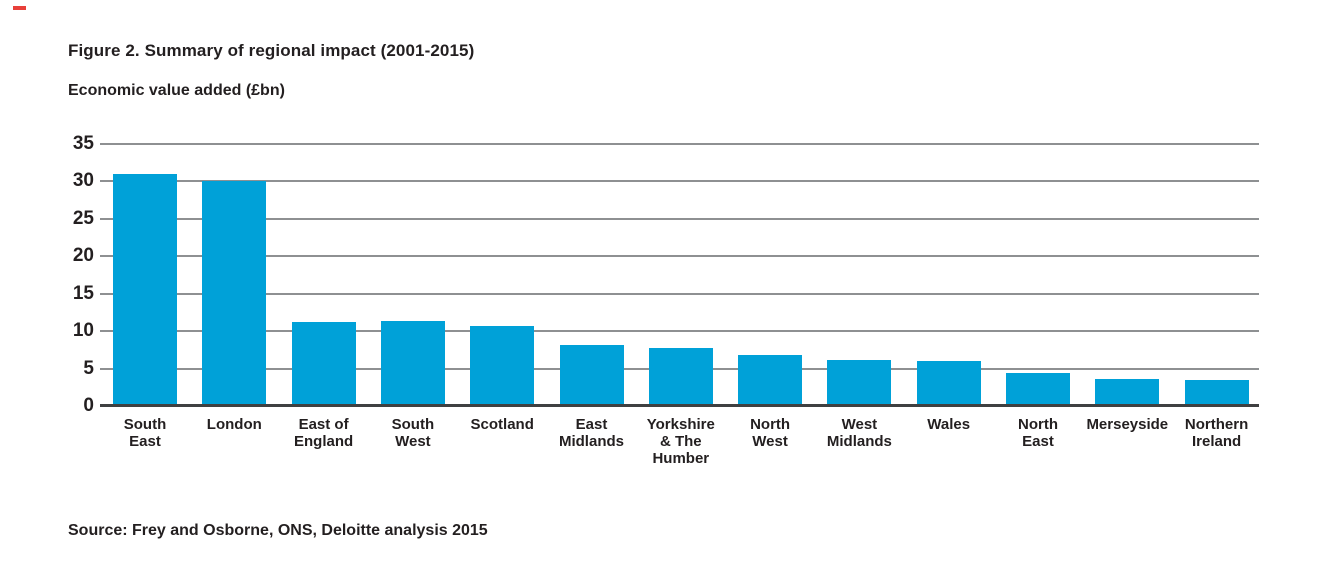 Image resolution: width=1333 pixels, height=577 pixels. Describe the element at coordinates (145, 433) in the screenshot. I see `x-tick-label-south-east: South East` at that location.